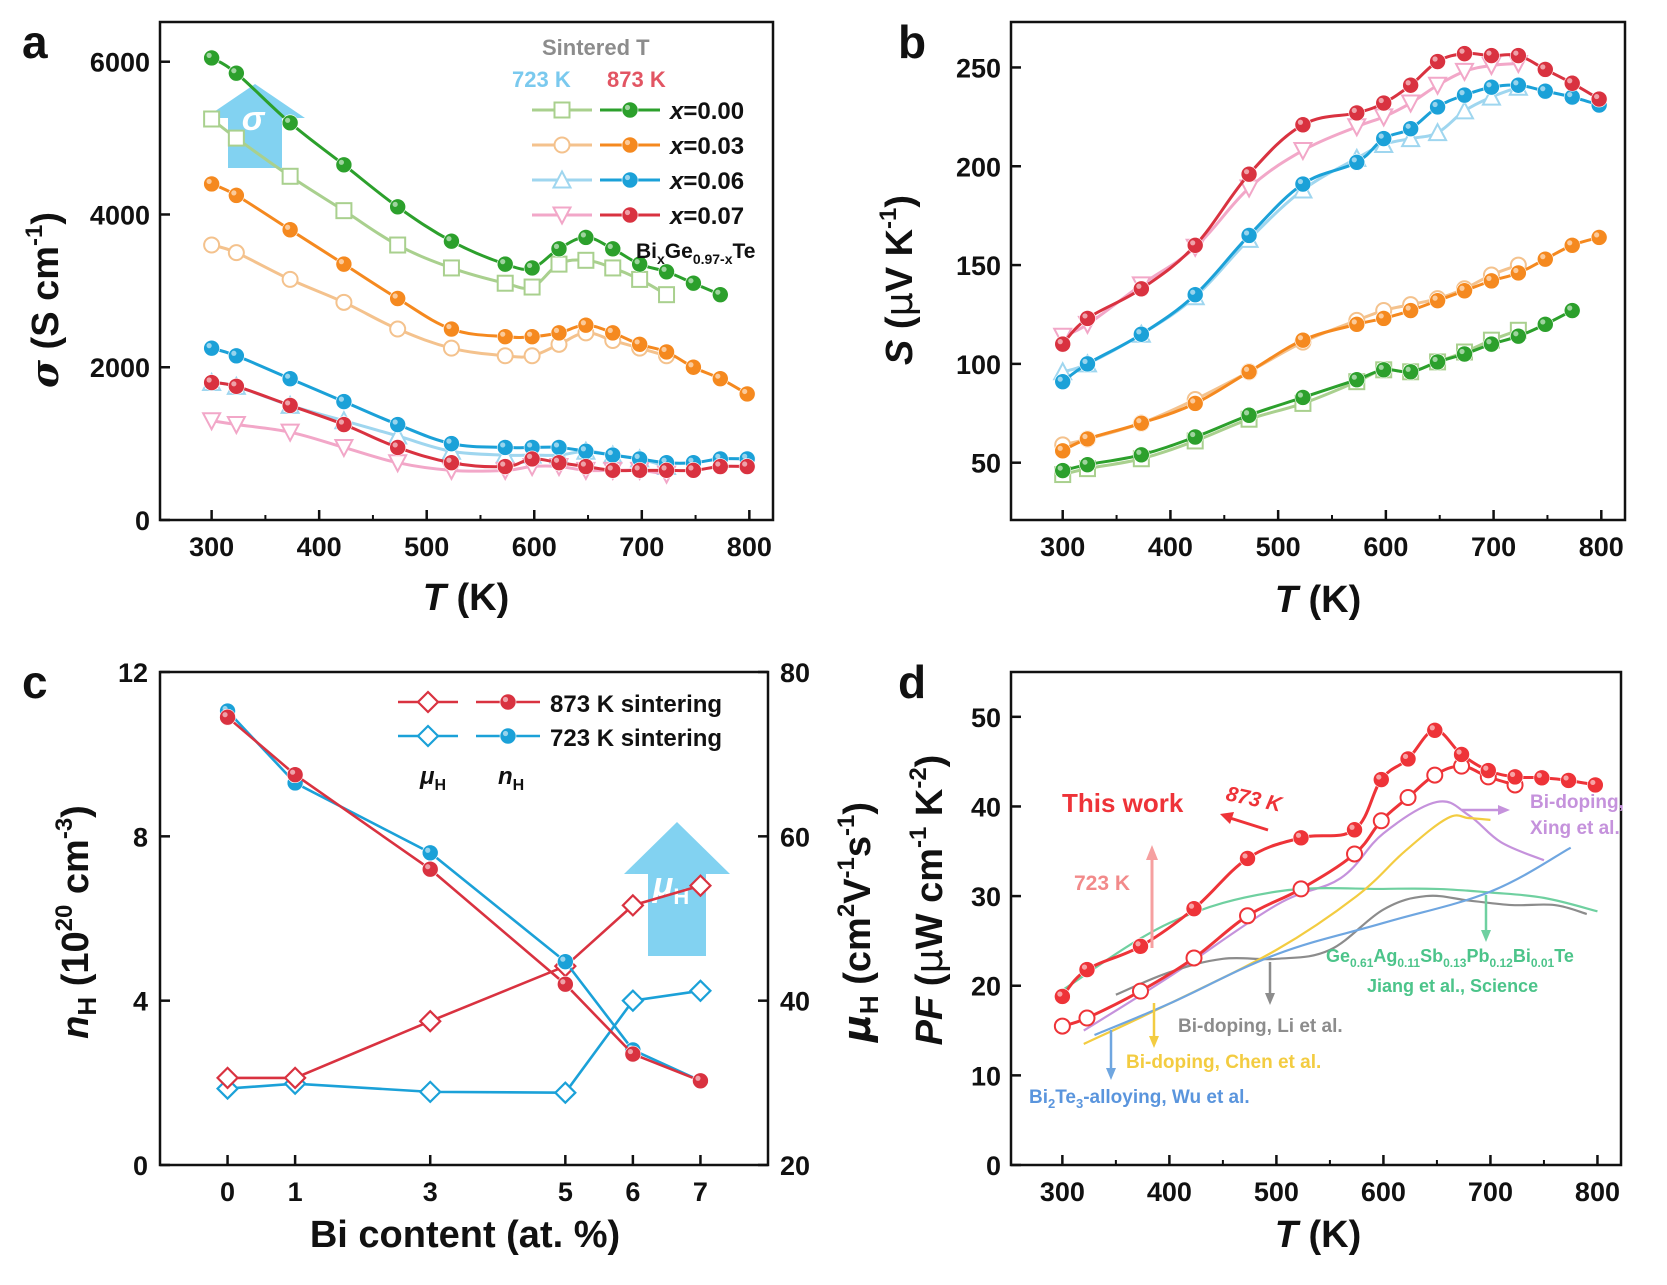  Describe the element at coordinates (466, 598) in the screenshot. I see `plot-a-xlabel: T (K)` at that location.